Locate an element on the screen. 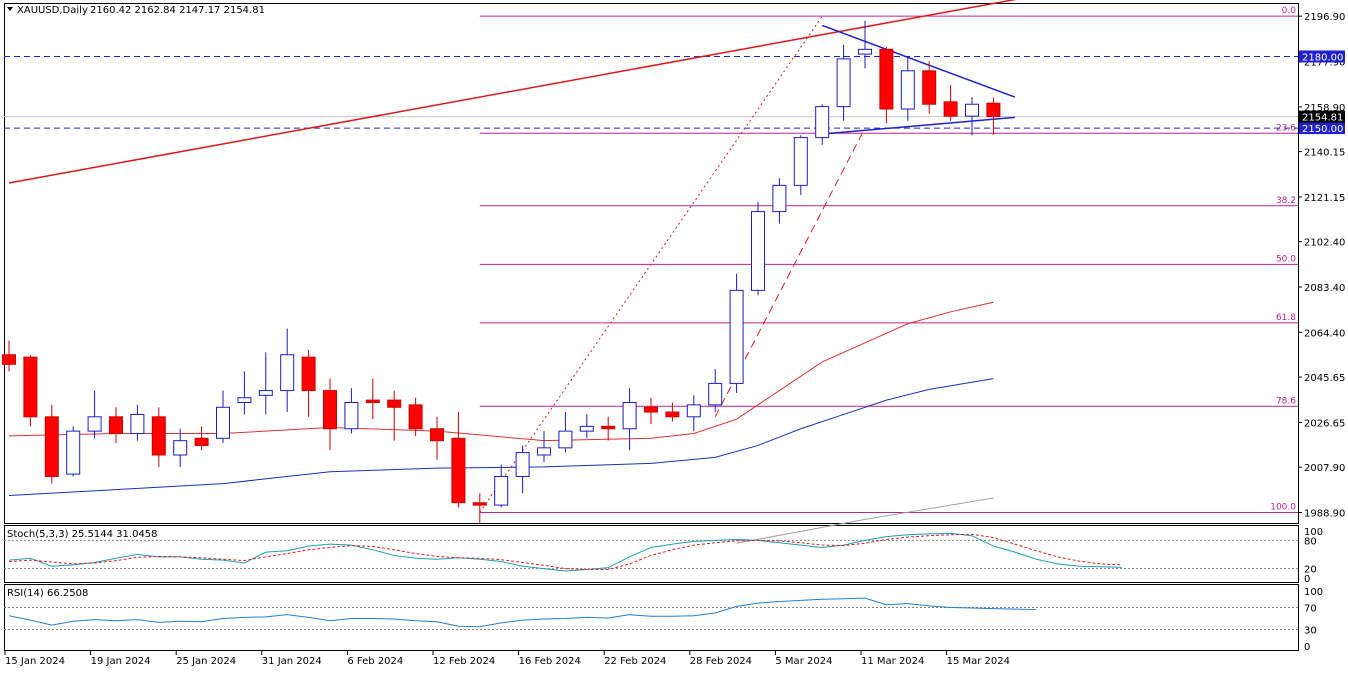  level-price-tag is located at coordinates (1322, 56).